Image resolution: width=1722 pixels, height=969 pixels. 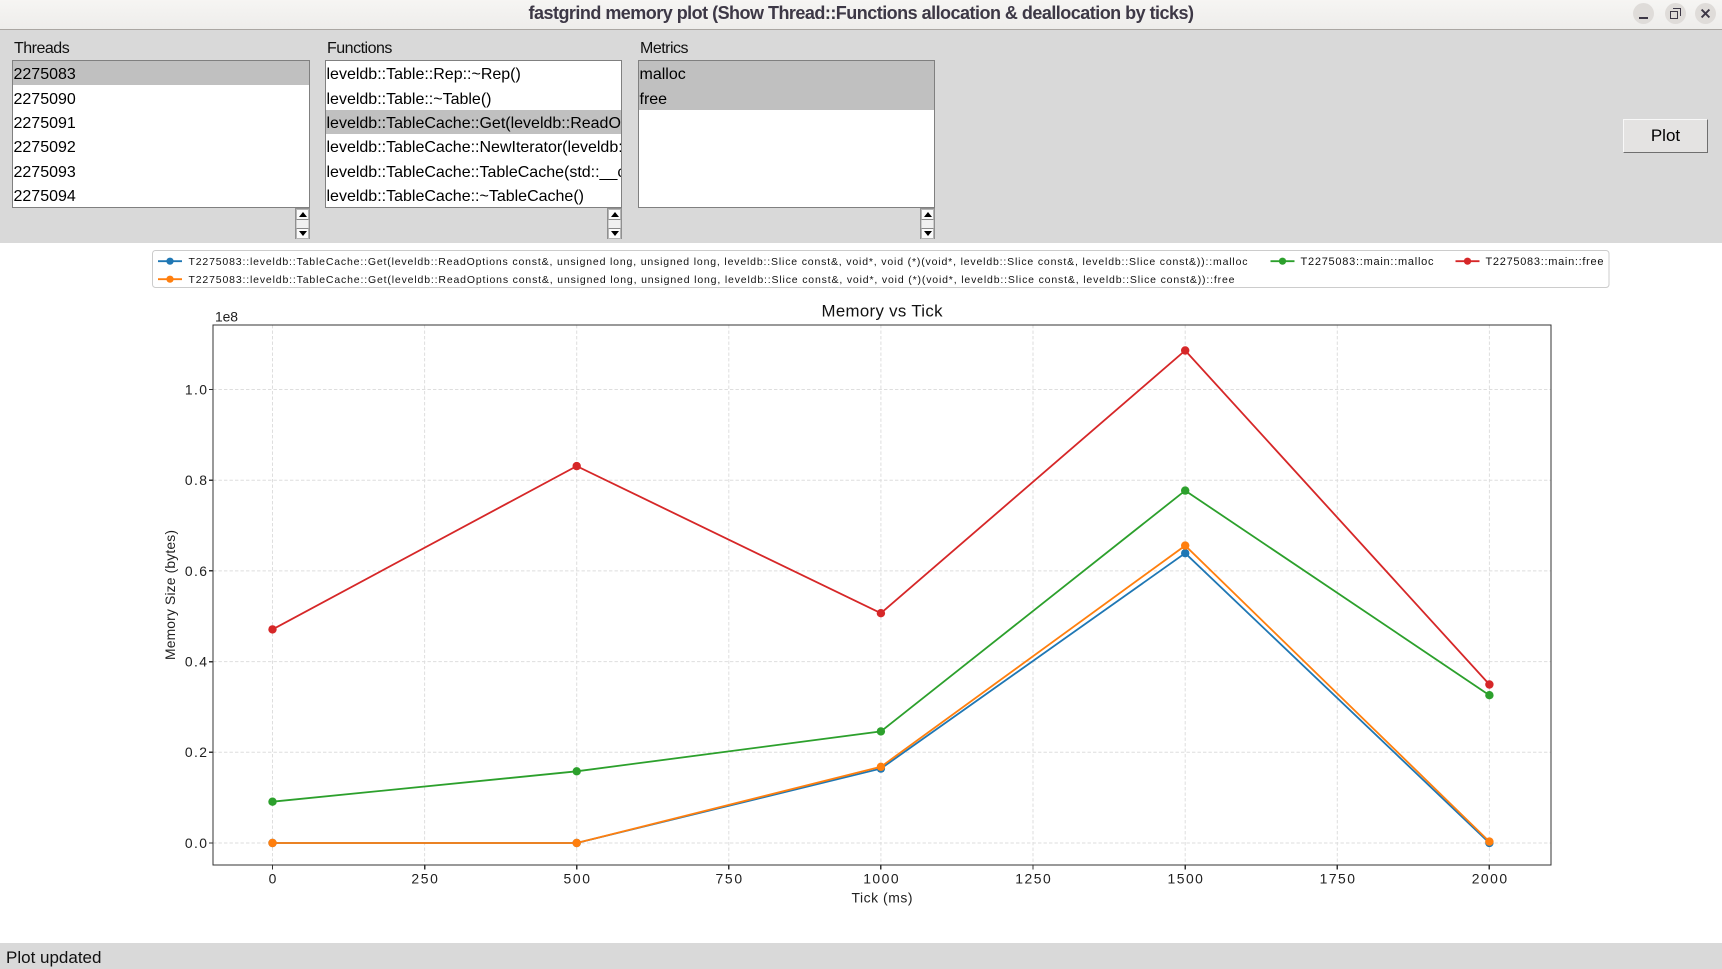 I want to click on svg-text: 0.8, so click(x=196, y=480).